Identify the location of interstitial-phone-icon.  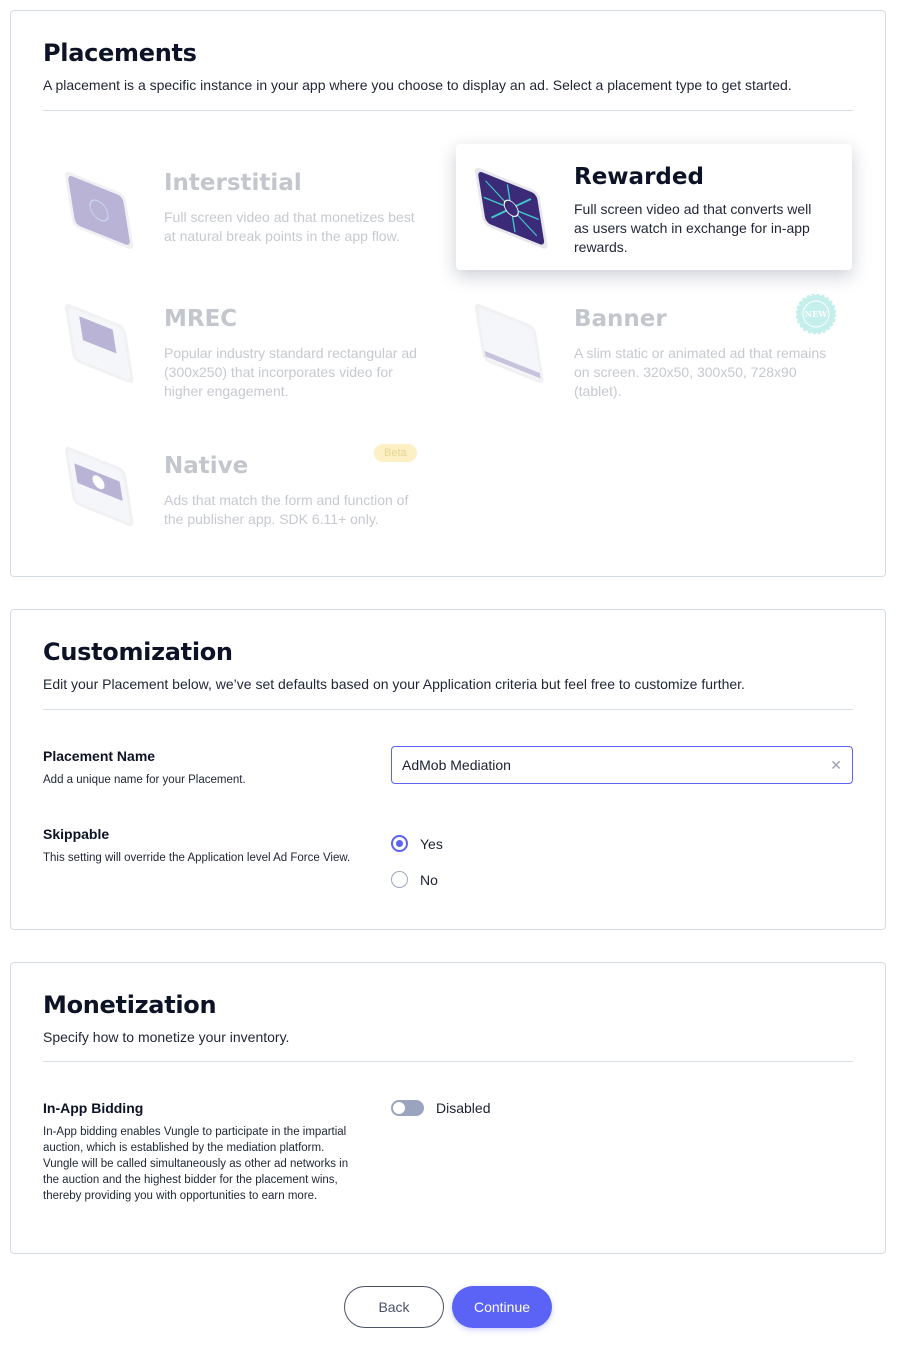
(99, 210).